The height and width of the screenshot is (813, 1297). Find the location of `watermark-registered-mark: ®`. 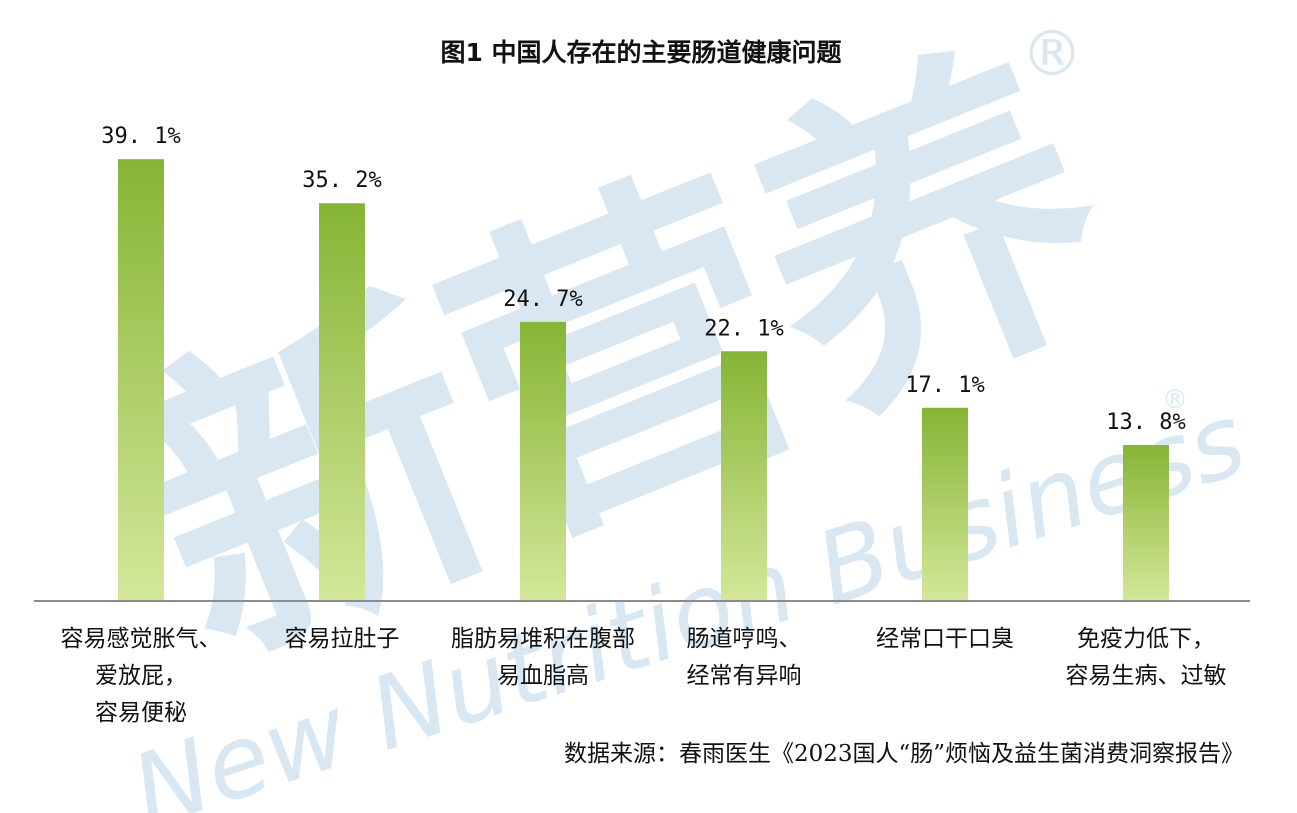

watermark-registered-mark: ® is located at coordinates (1052, 53).